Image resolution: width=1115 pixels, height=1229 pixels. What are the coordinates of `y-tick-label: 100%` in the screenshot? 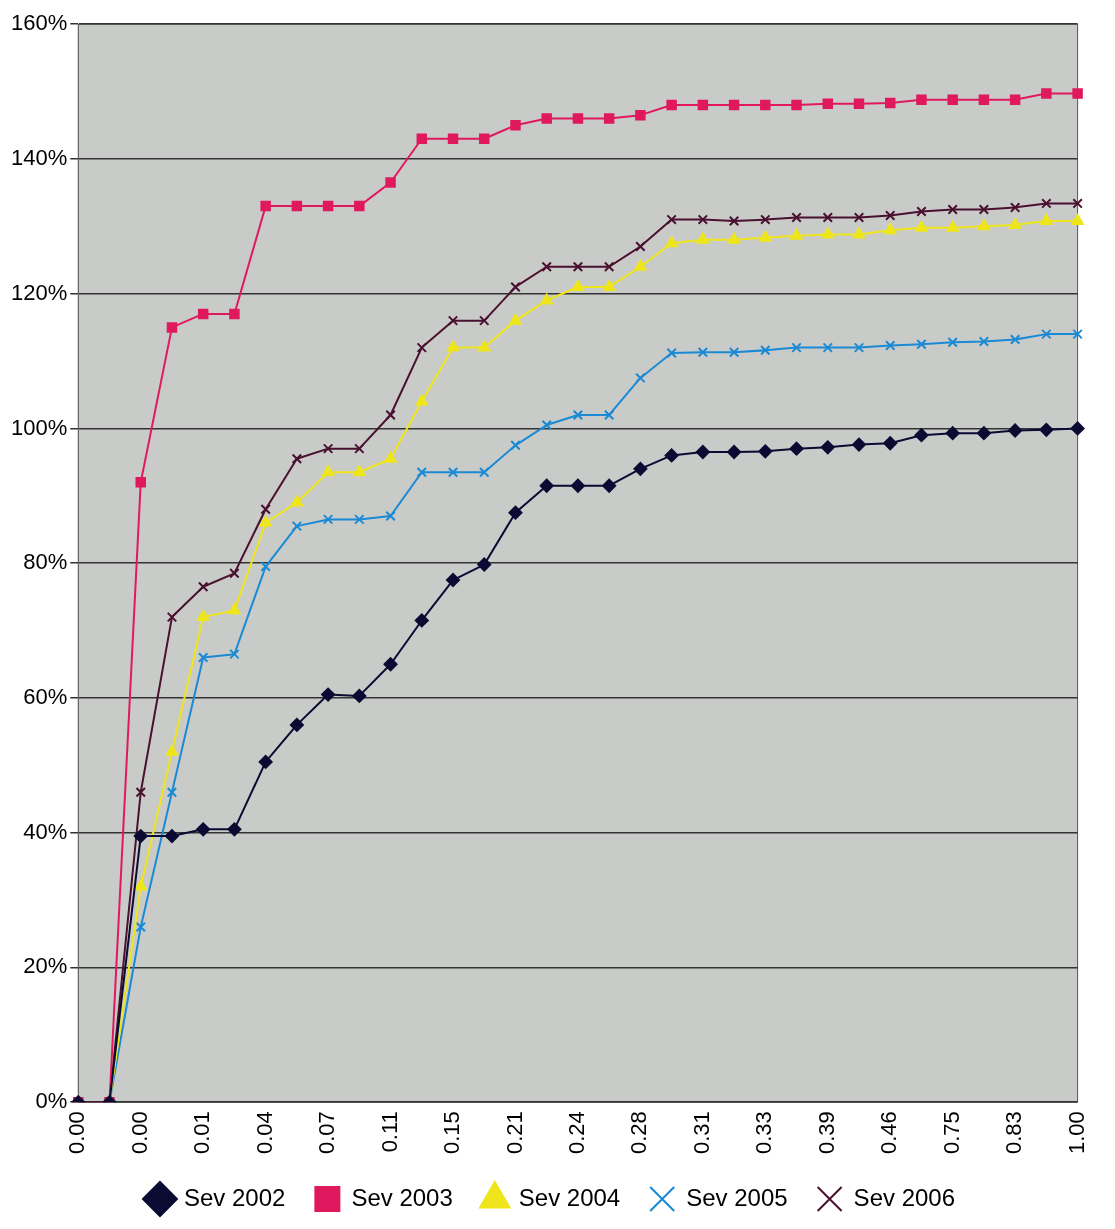 It's located at (39, 427).